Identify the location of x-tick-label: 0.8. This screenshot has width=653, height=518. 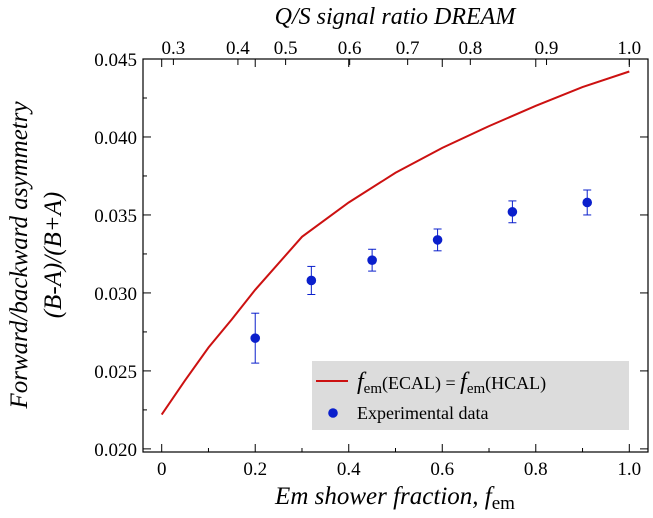
(536, 469).